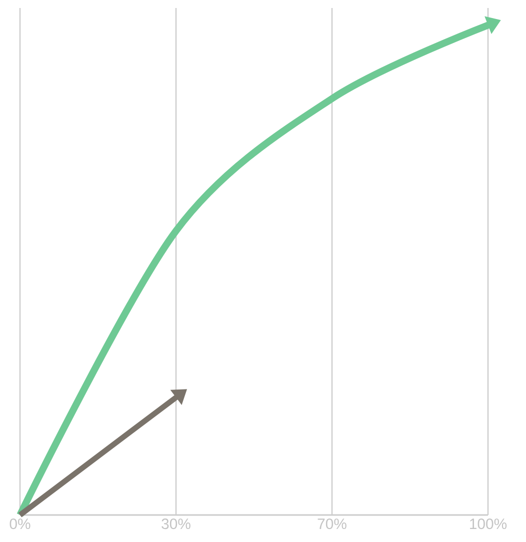 This screenshot has width=526, height=542. What do you see at coordinates (20, 524) in the screenshot?
I see `x-tick-label: 0%` at bounding box center [20, 524].